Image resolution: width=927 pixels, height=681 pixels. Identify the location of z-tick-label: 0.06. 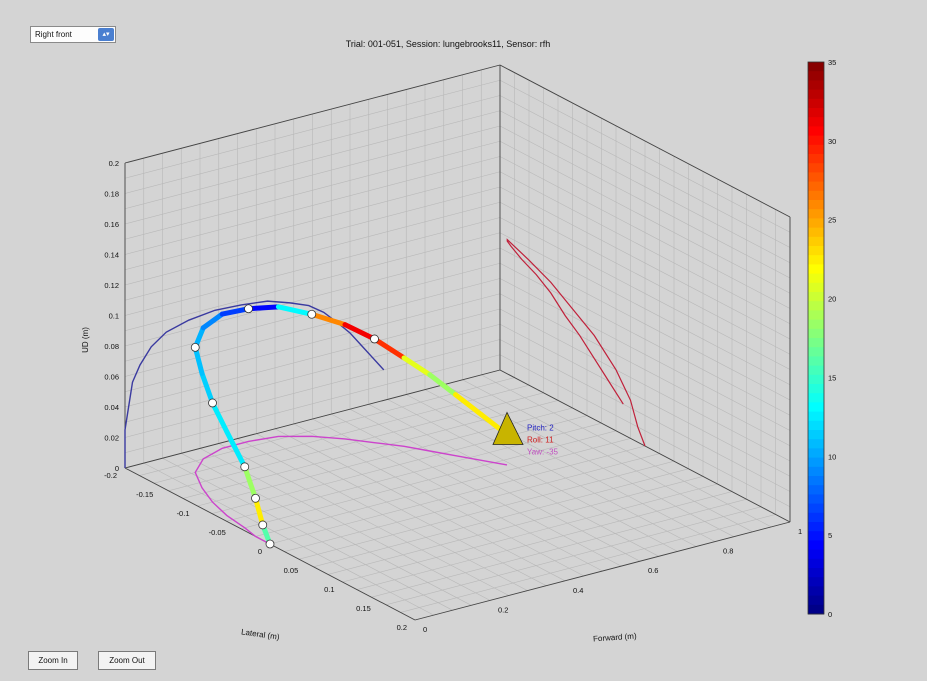
(111, 377).